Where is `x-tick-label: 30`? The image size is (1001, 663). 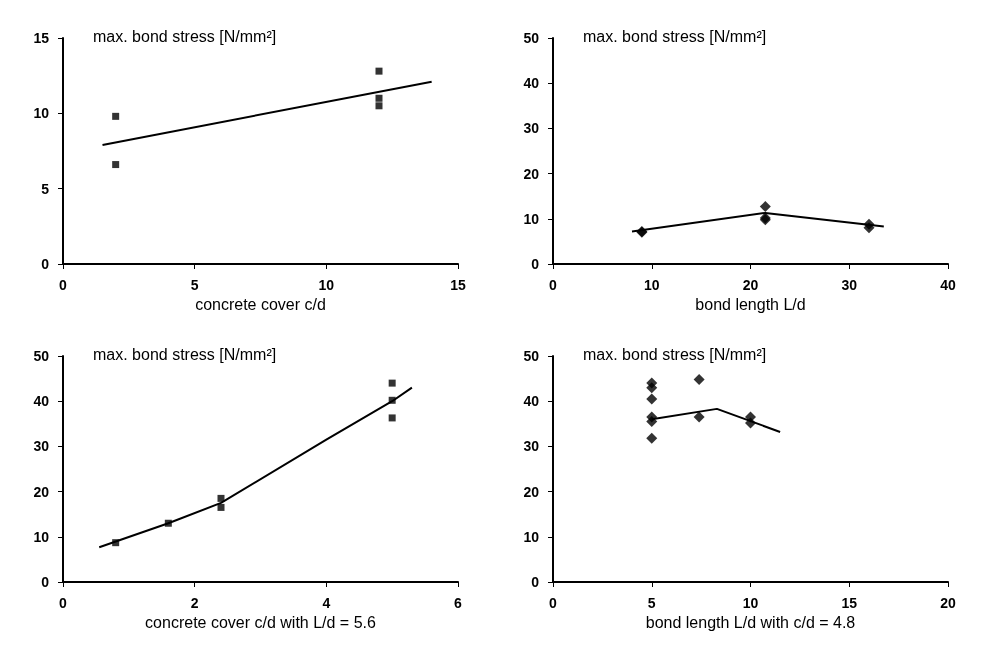
x-tick-label: 30 is located at coordinates (849, 285).